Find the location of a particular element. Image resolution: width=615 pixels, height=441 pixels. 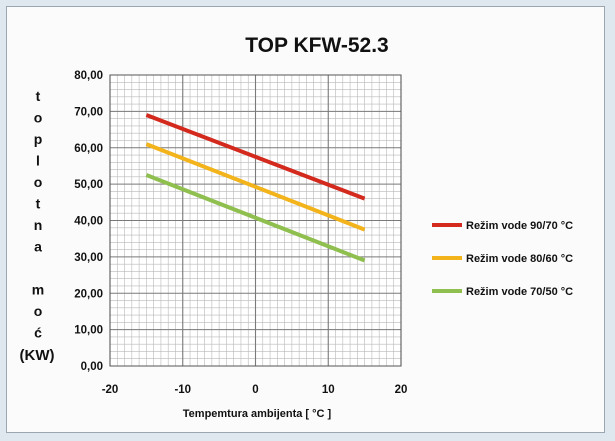

legend-label-1: Režim vode 90/70 °C is located at coordinates (519, 226).